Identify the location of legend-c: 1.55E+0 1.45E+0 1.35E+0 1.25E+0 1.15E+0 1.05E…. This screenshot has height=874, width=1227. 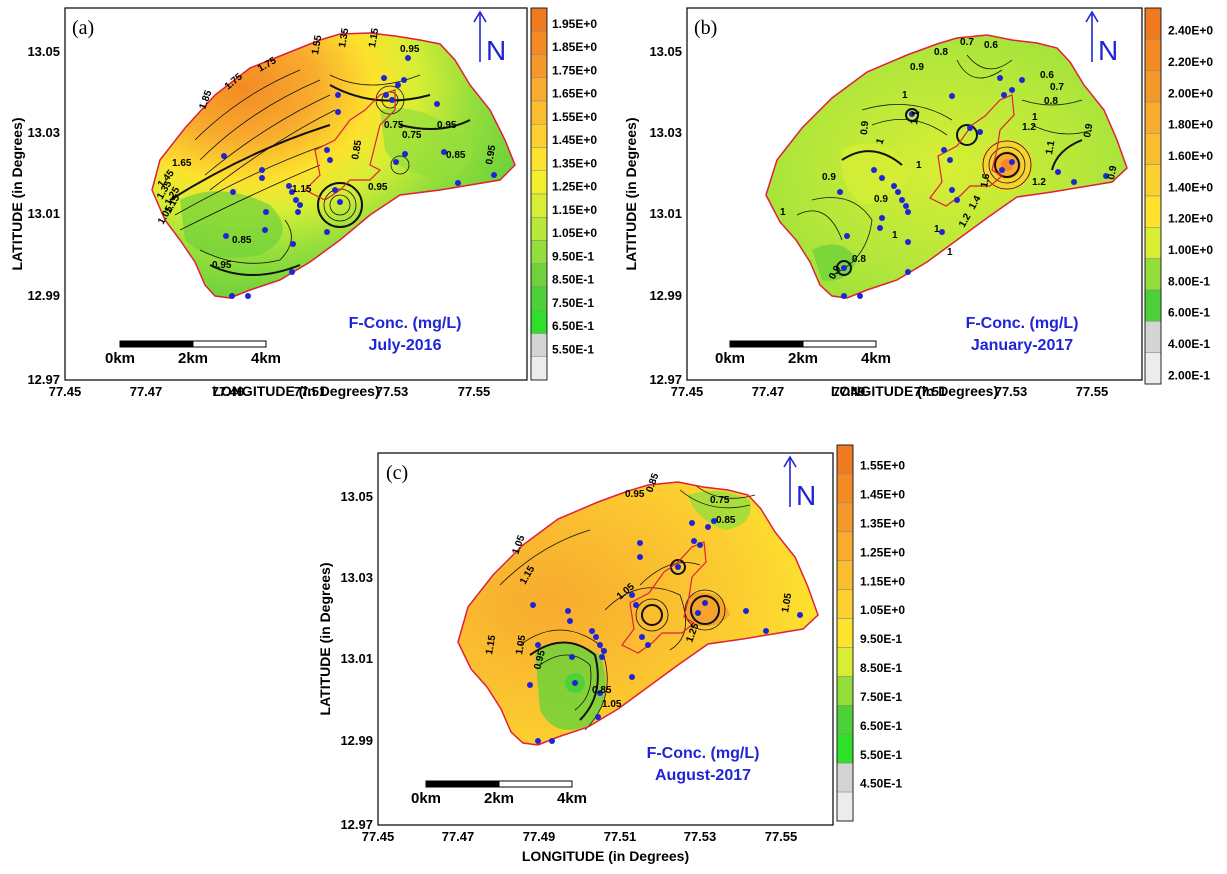
(870, 633).